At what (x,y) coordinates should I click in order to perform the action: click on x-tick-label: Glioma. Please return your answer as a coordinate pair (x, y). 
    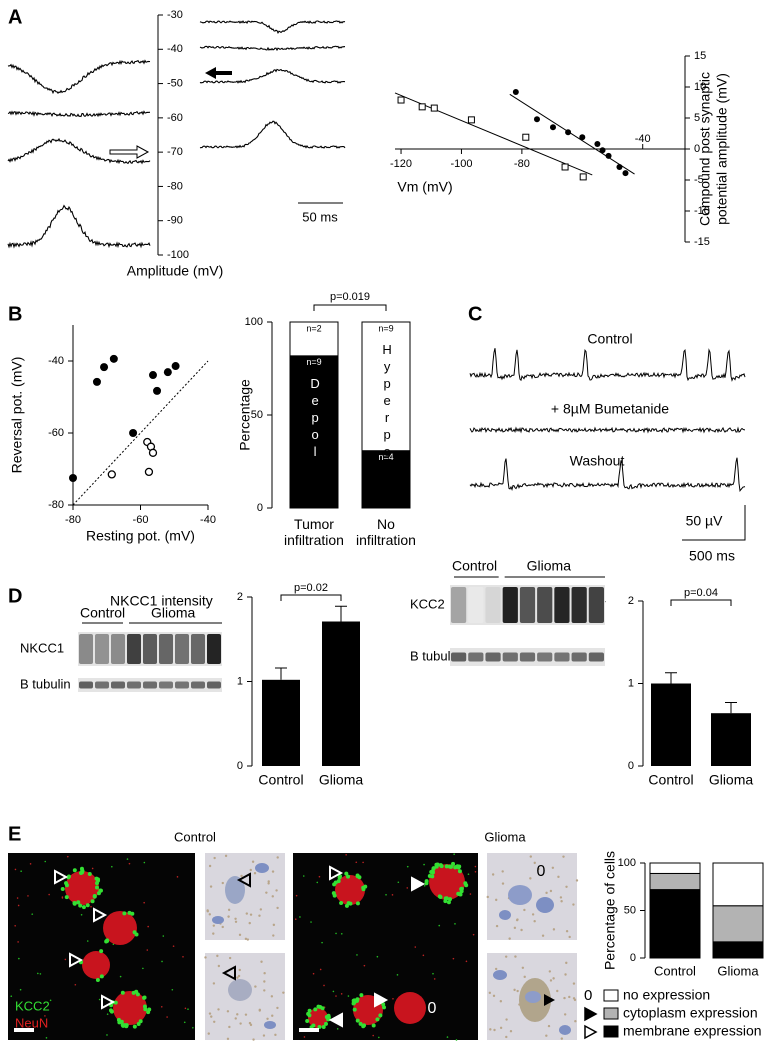
    Looking at the image, I should click on (738, 970).